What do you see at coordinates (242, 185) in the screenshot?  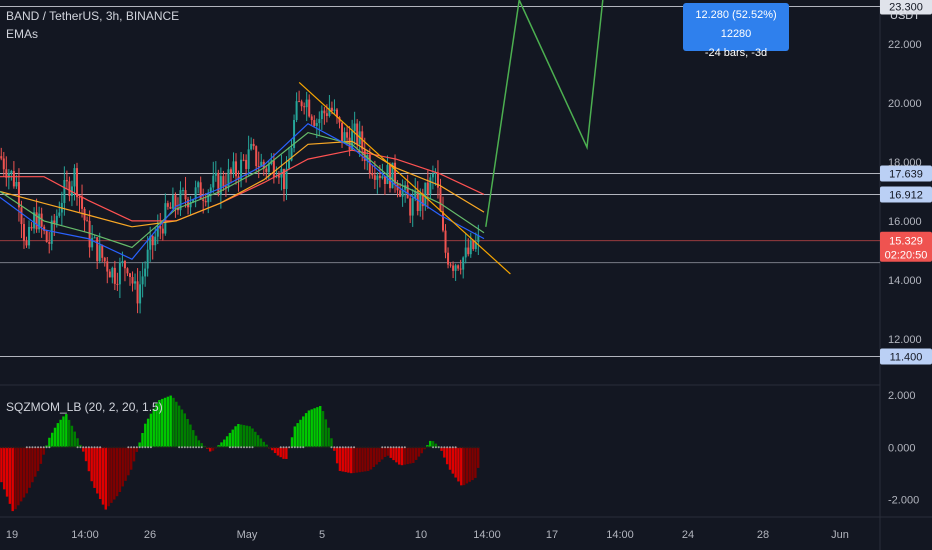 I see `ema-line` at bounding box center [242, 185].